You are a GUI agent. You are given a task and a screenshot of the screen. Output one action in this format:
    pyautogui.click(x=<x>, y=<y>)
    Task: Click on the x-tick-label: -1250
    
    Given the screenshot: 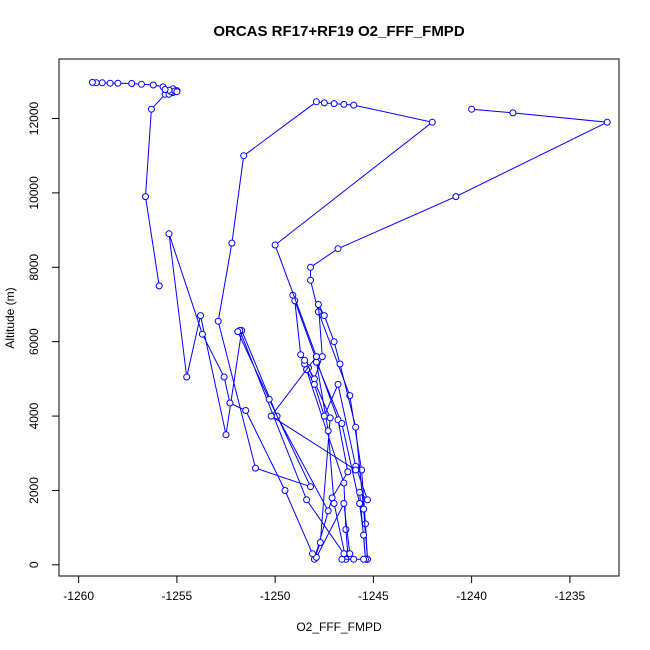 What is the action you would take?
    pyautogui.click(x=275, y=596)
    